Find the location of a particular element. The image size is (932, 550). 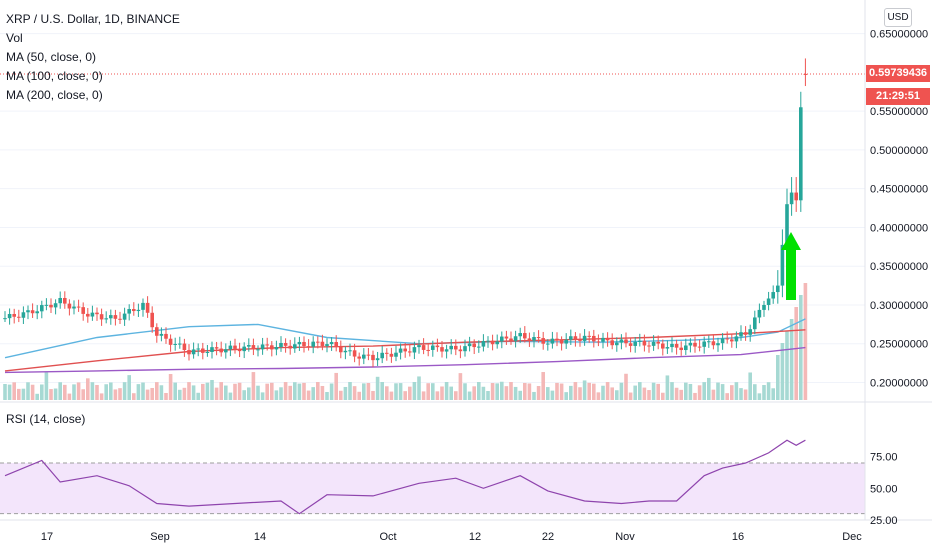

current-price-tag: 0.59739436 is located at coordinates (898, 73).